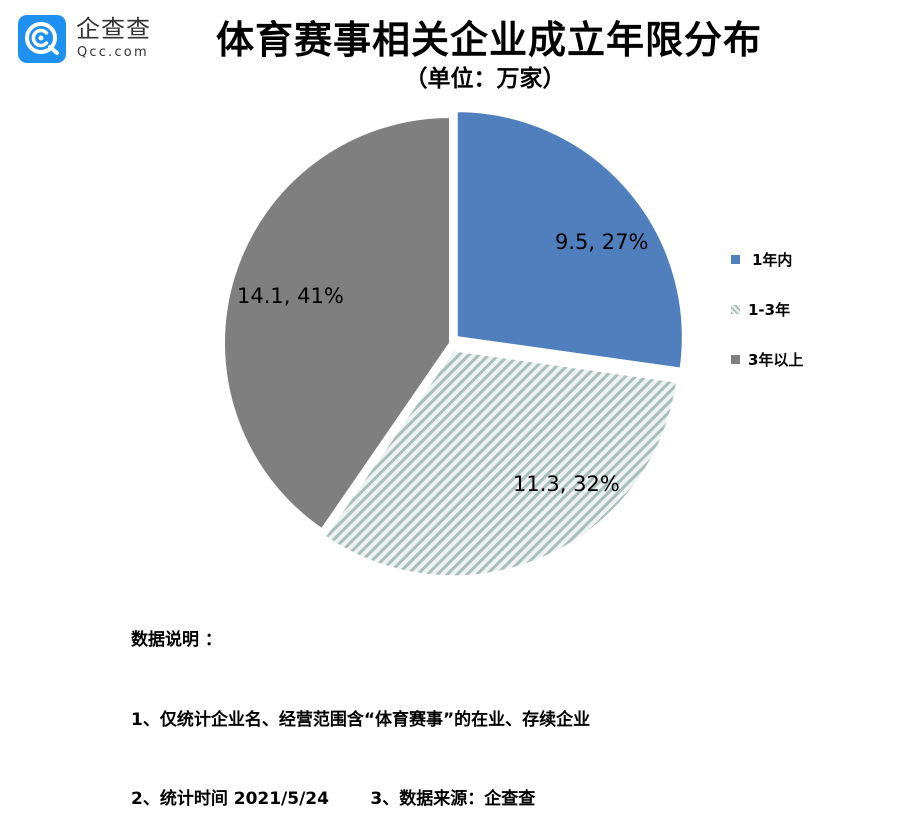 The image size is (898, 839). Describe the element at coordinates (735, 259) in the screenshot. I see `legend-swatch-blue-icon` at that location.